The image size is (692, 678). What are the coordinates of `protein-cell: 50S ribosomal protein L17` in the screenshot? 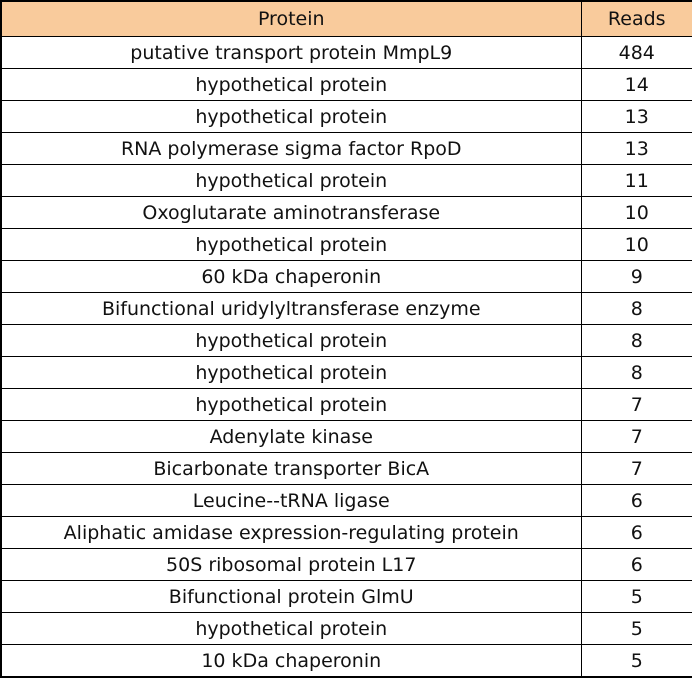 It's located at (291, 564).